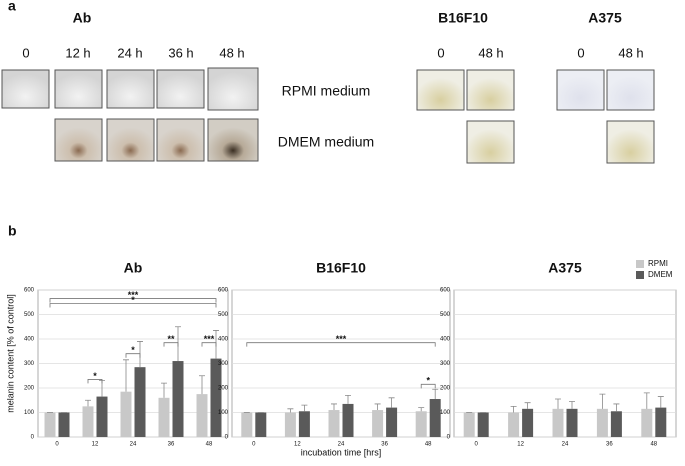 The height and width of the screenshot is (466, 685). Describe the element at coordinates (660, 274) in the screenshot. I see `legend-label: DMEM` at that location.